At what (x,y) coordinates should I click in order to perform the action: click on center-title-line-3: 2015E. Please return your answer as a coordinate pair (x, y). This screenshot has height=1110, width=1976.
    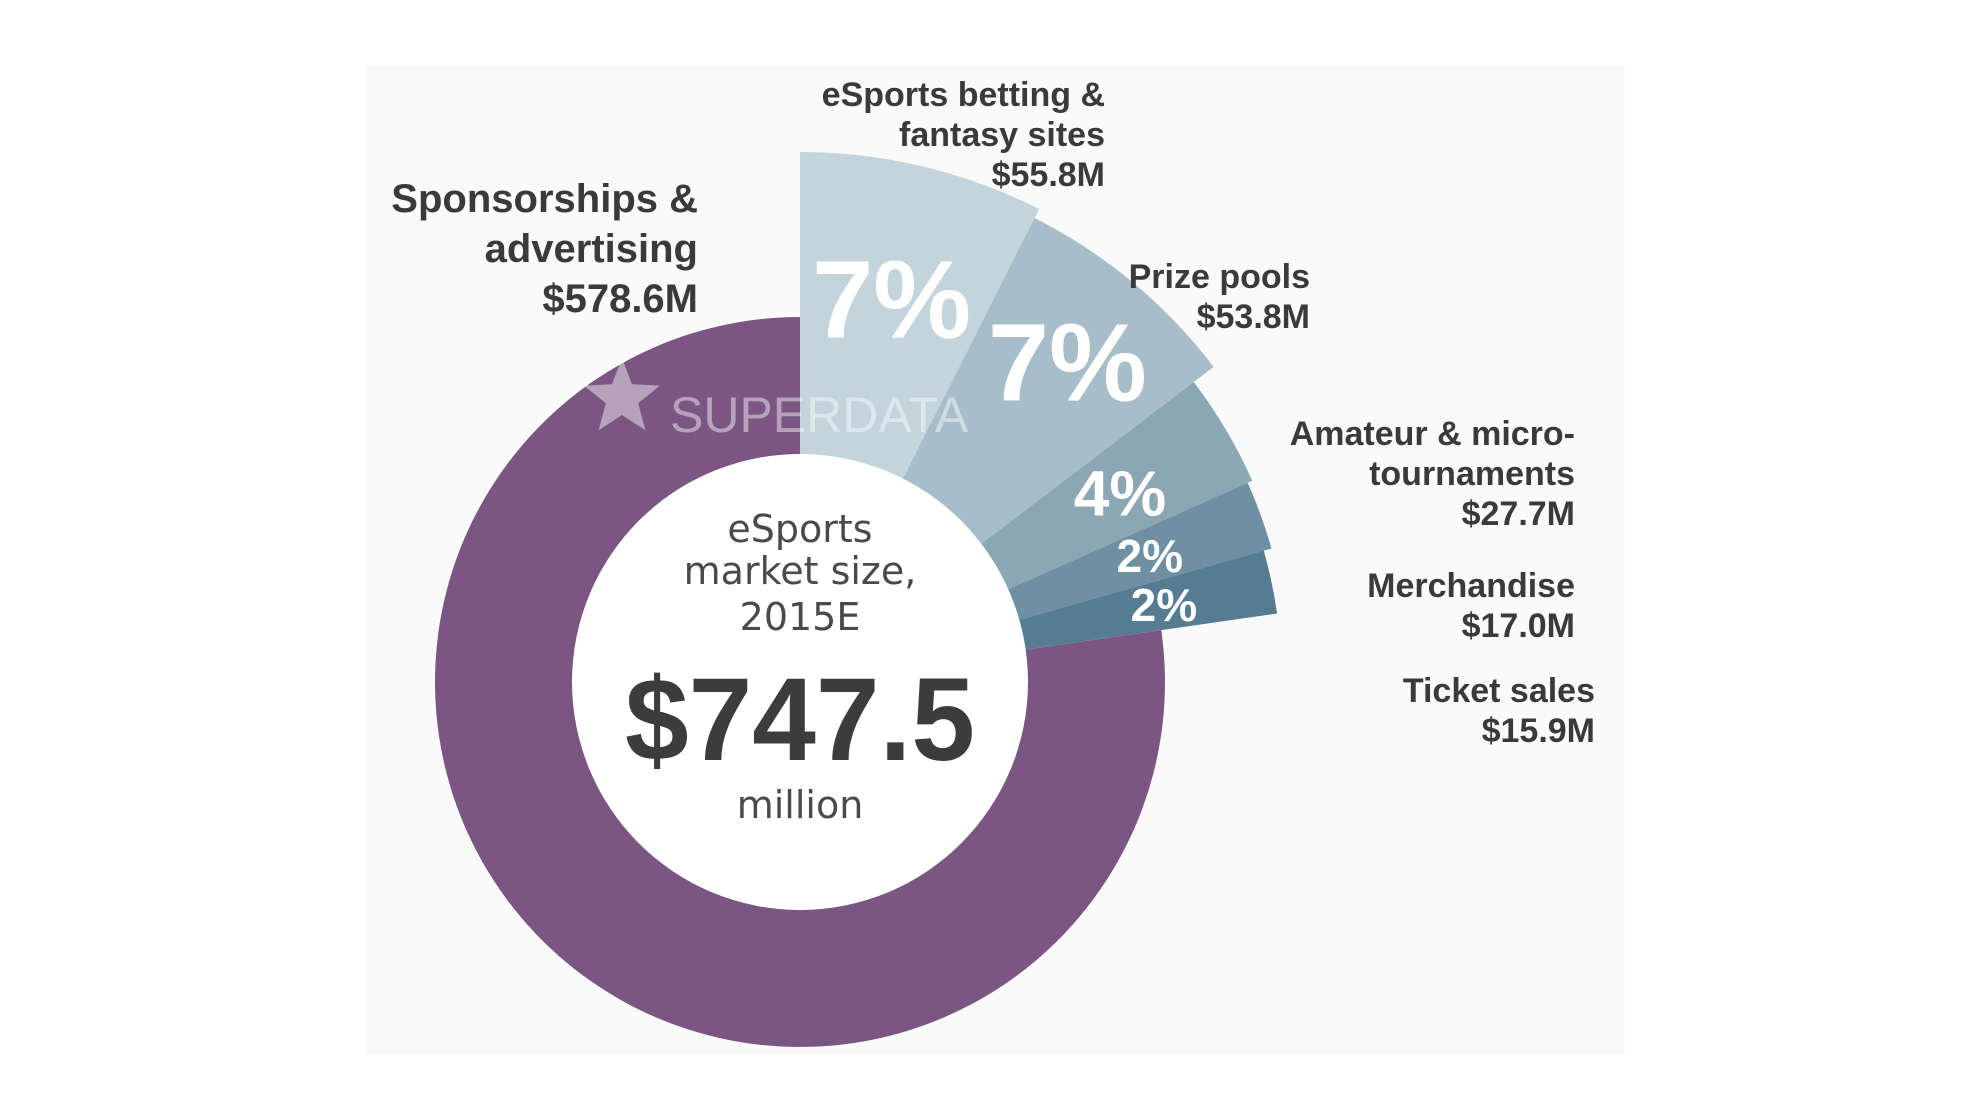
    Looking at the image, I should click on (800, 617).